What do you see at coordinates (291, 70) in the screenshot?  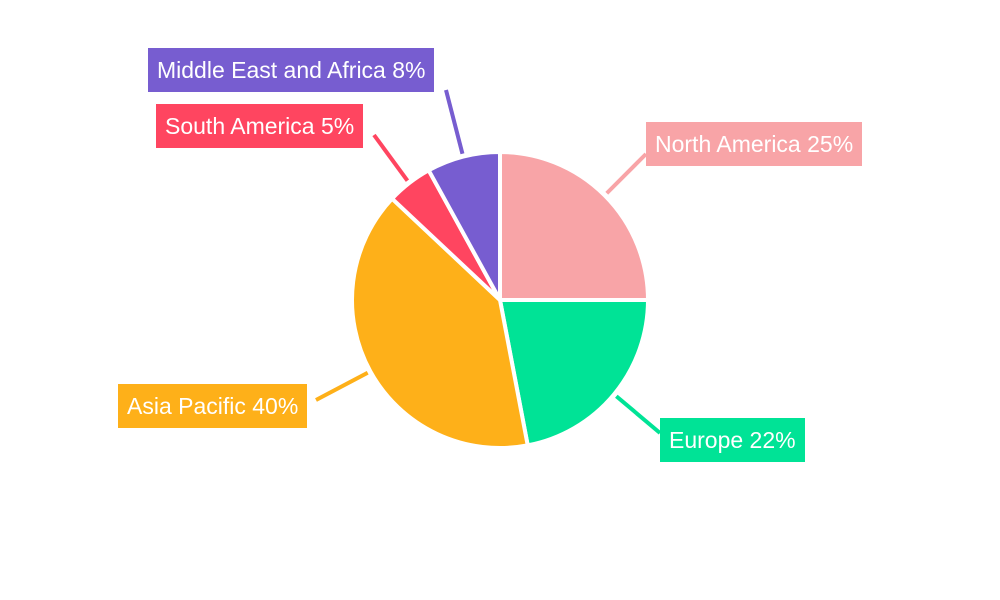 I see `data-label-middle-east-and-africa: Middle East and Africa 8%` at bounding box center [291, 70].